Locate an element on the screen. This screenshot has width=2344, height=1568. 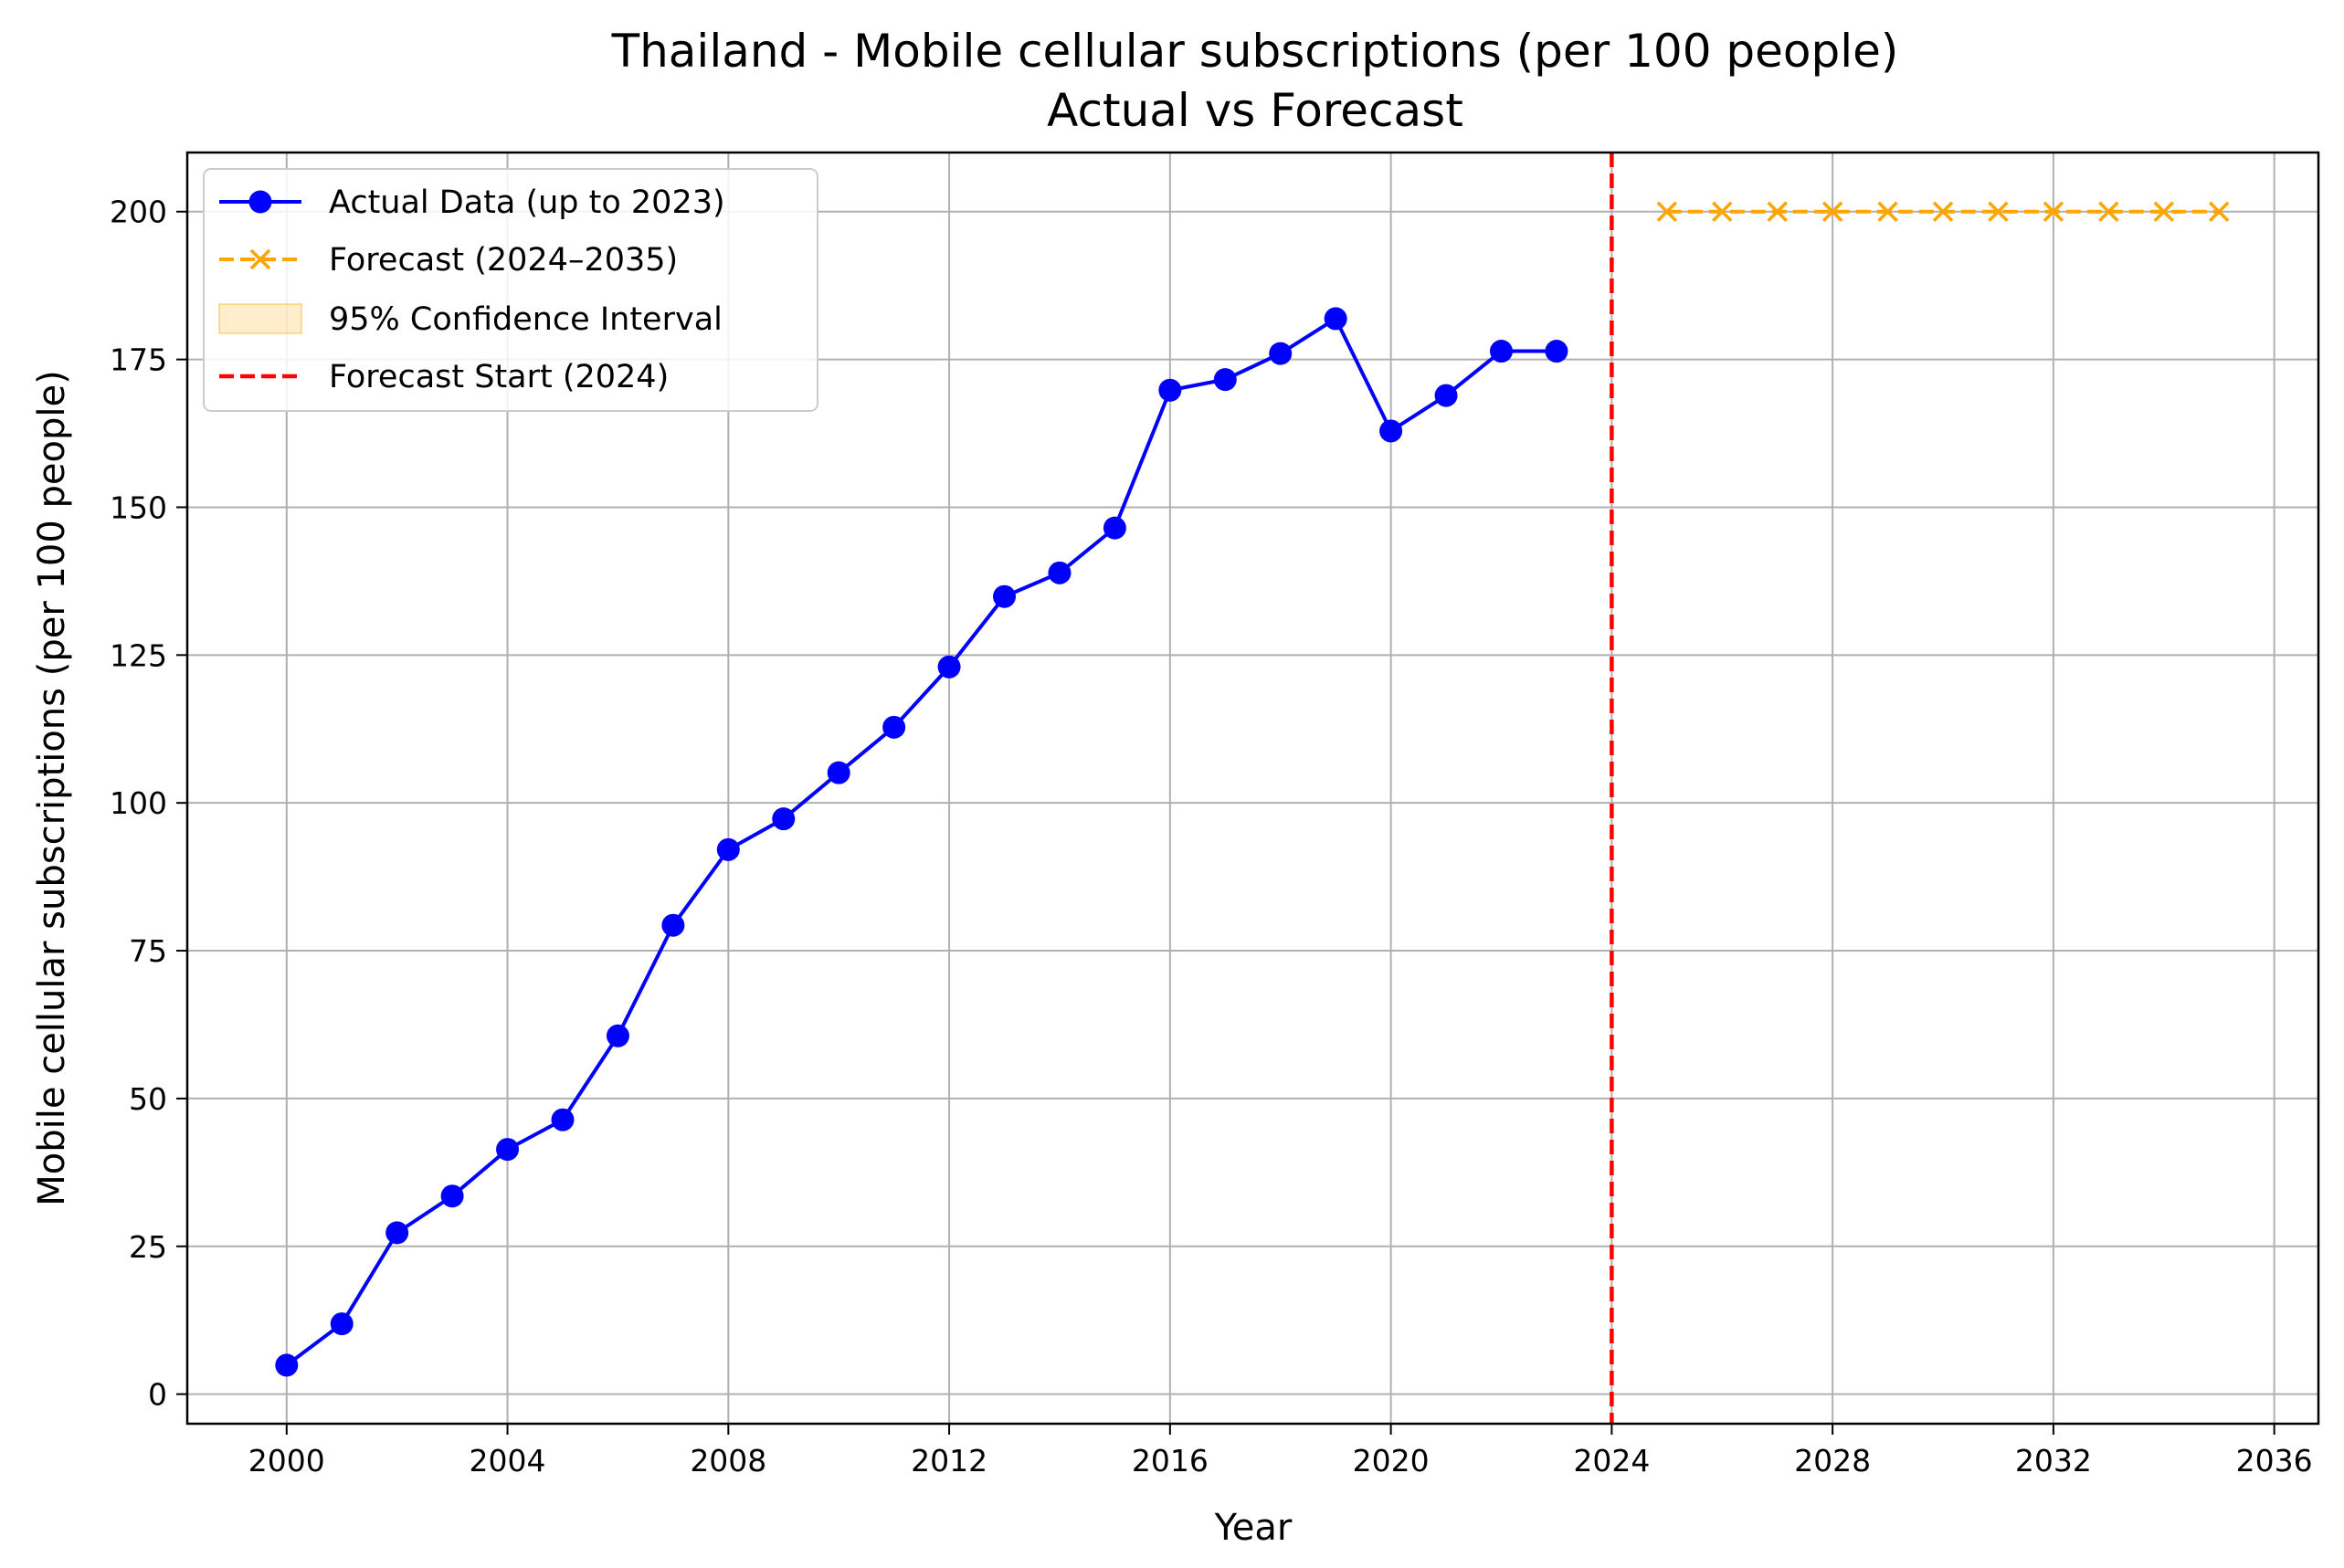
x-axis-label: Year is located at coordinates (1253, 1528).